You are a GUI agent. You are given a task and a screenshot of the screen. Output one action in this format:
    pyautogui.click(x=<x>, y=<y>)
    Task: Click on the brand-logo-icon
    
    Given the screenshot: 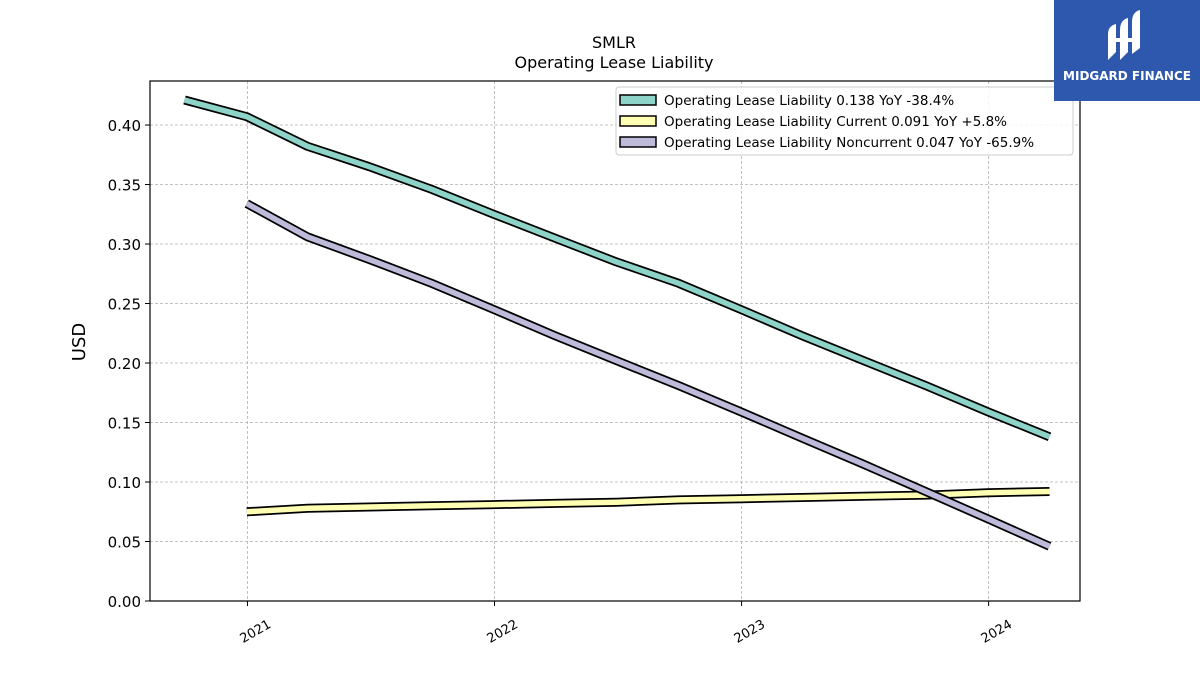 What is the action you would take?
    pyautogui.click(x=1124, y=35)
    